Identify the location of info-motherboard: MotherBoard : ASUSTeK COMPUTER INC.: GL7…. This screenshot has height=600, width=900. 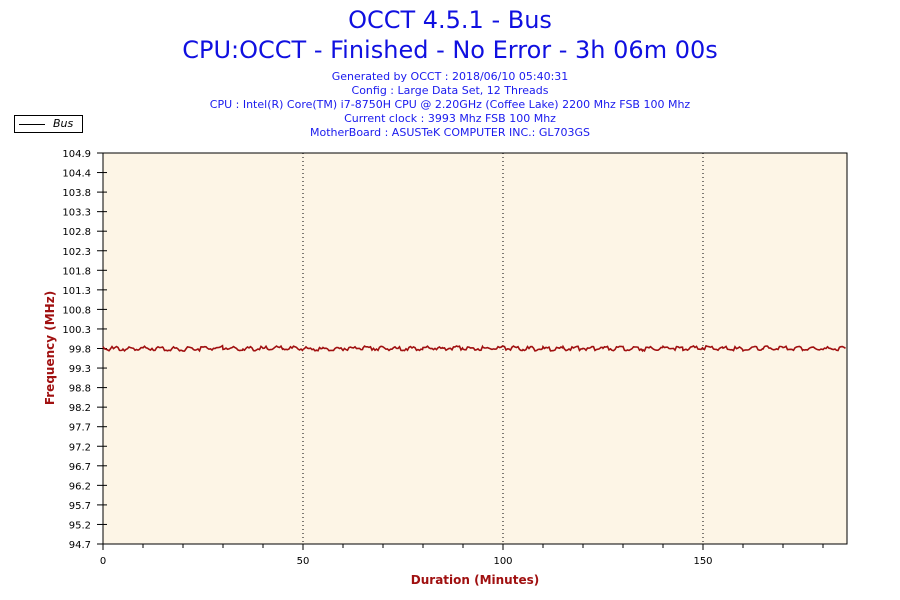
(450, 132).